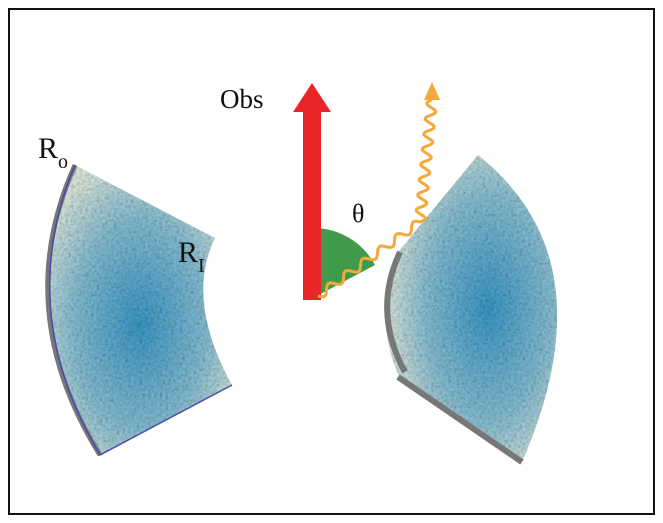 The width and height of the screenshot is (663, 523). What do you see at coordinates (53, 152) in the screenshot?
I see `outer-radius-label: Ro` at bounding box center [53, 152].